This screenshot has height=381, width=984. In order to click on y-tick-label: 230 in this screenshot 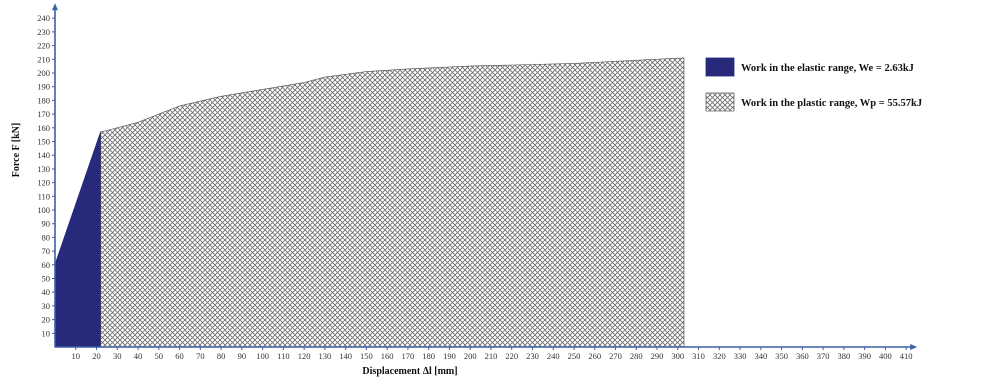, I will do `click(43, 32)`.